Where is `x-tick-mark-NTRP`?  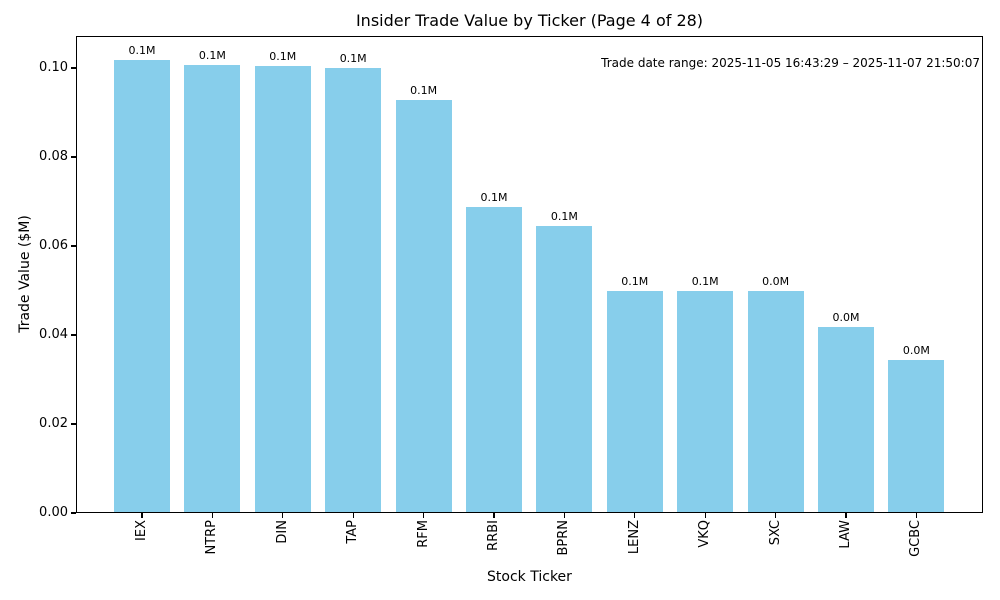 x-tick-mark-NTRP is located at coordinates (212, 515).